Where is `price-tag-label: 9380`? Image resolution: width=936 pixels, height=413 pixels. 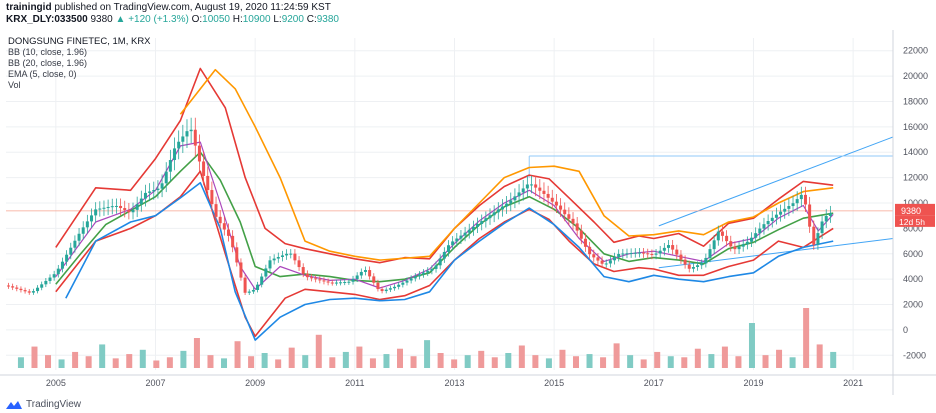 price-tag-label: 9380 is located at coordinates (911, 211).